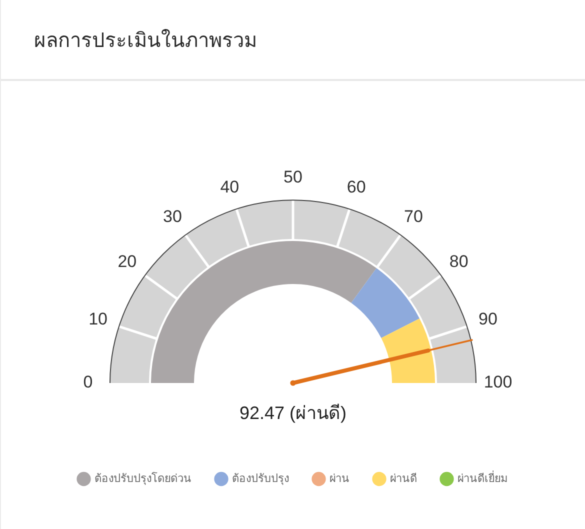  I want to click on text: 20, so click(127, 262).